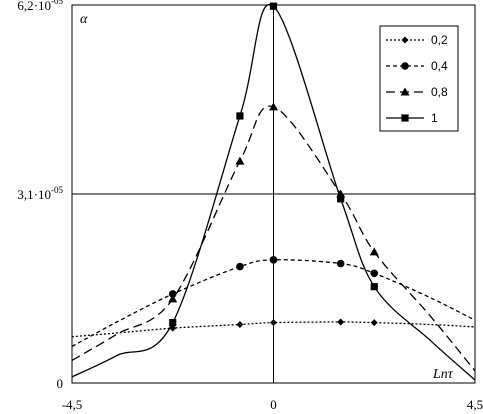 The height and width of the screenshot is (414, 483). I want to click on x-tick-label: -4,5, so click(72, 404).